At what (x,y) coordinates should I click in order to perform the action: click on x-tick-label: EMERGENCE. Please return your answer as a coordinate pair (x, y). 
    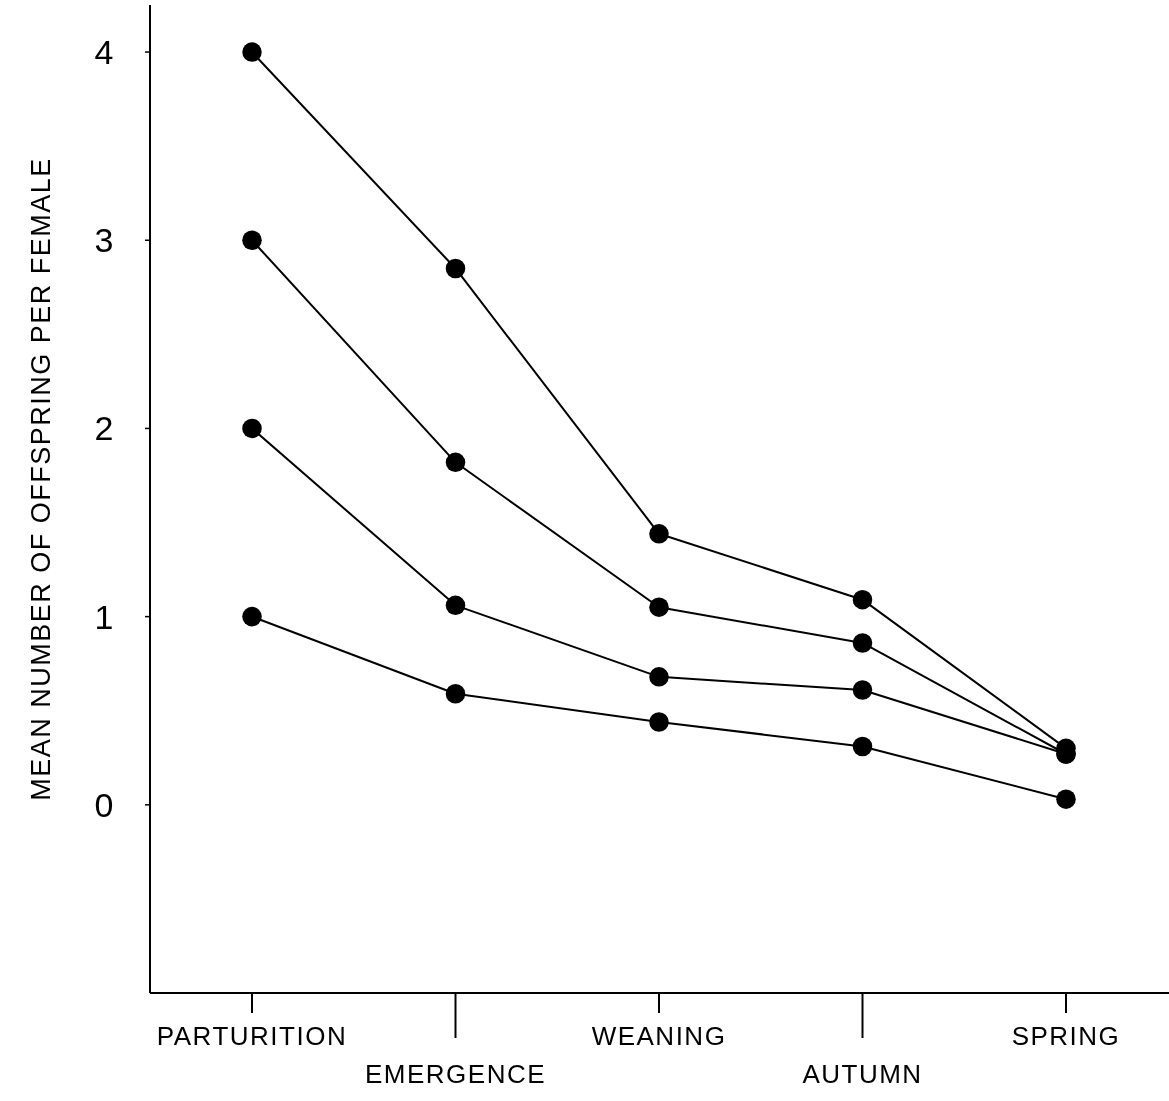
    Looking at the image, I should click on (455, 1074).